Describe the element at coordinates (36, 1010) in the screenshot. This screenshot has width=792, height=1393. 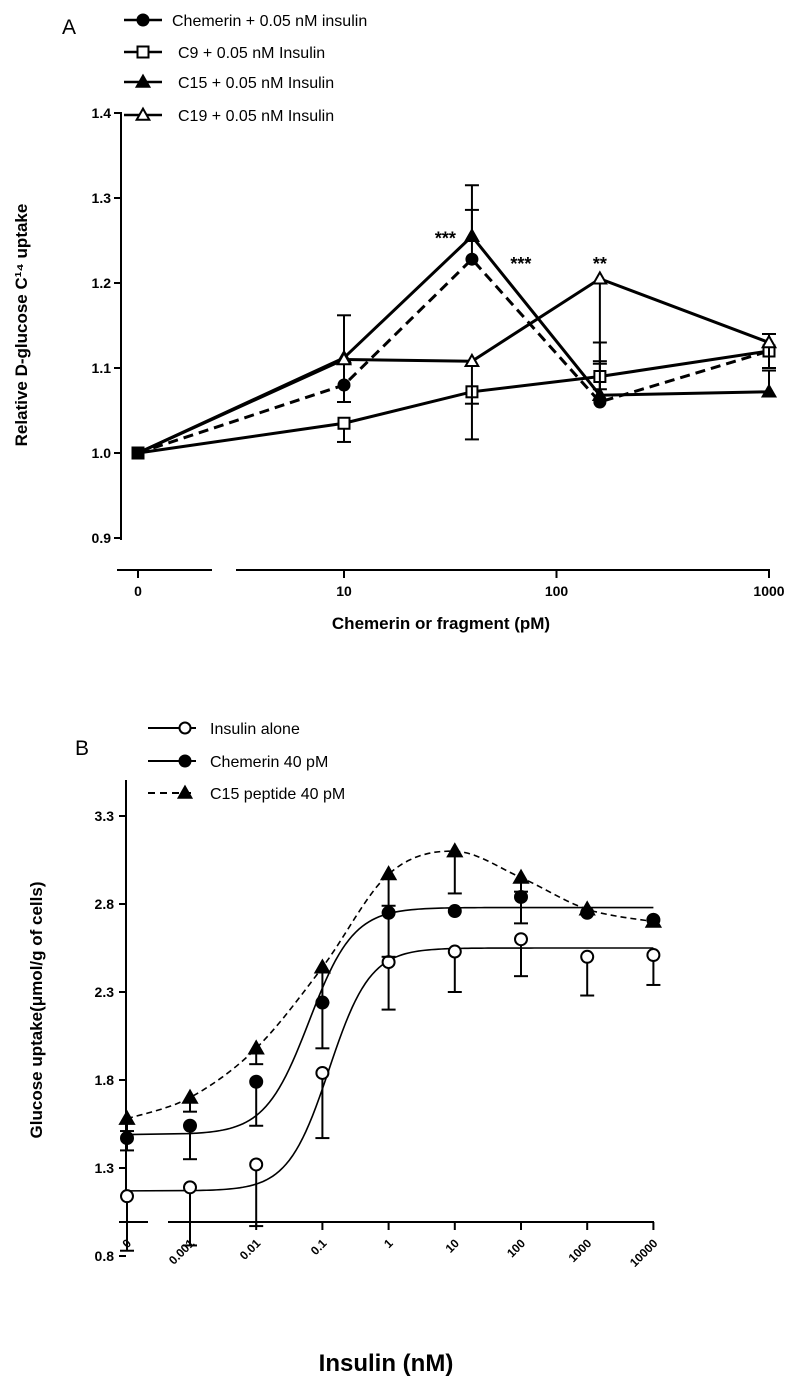
I see `y-axis-label: Glucose uptake(μmol/g of cells)` at that location.